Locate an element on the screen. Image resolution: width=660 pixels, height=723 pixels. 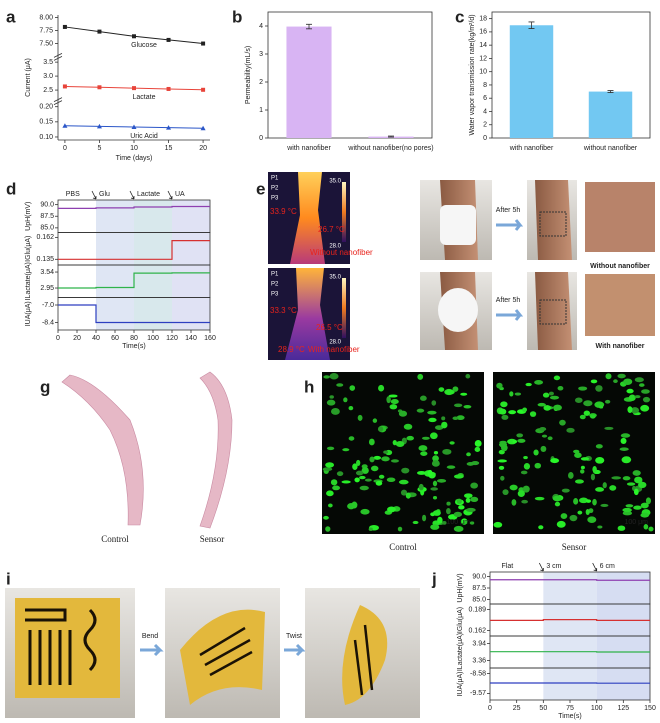
temperature: 26.7 °C is located at coordinates (331, 229).